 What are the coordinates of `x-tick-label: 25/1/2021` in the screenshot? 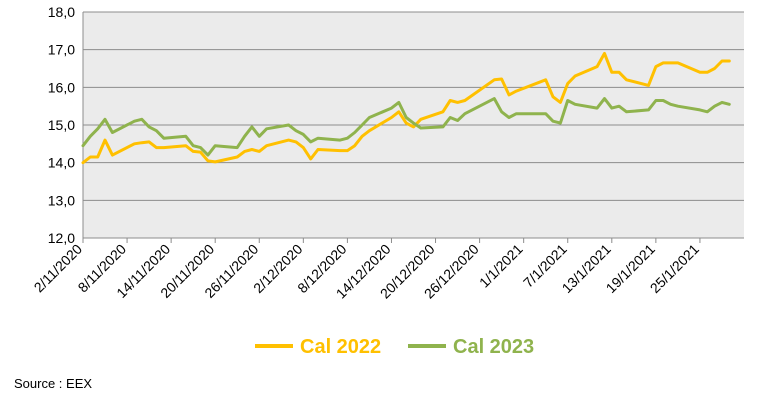 It's located at (675, 269).